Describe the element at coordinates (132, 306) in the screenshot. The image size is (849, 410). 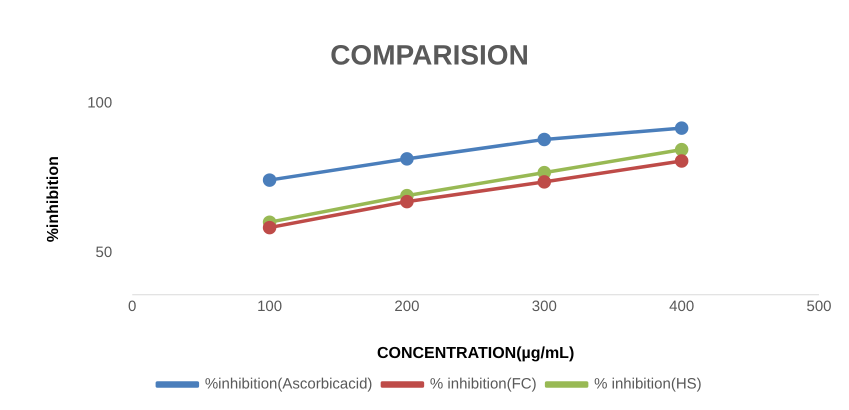
I see `x-tick-label: 0` at that location.